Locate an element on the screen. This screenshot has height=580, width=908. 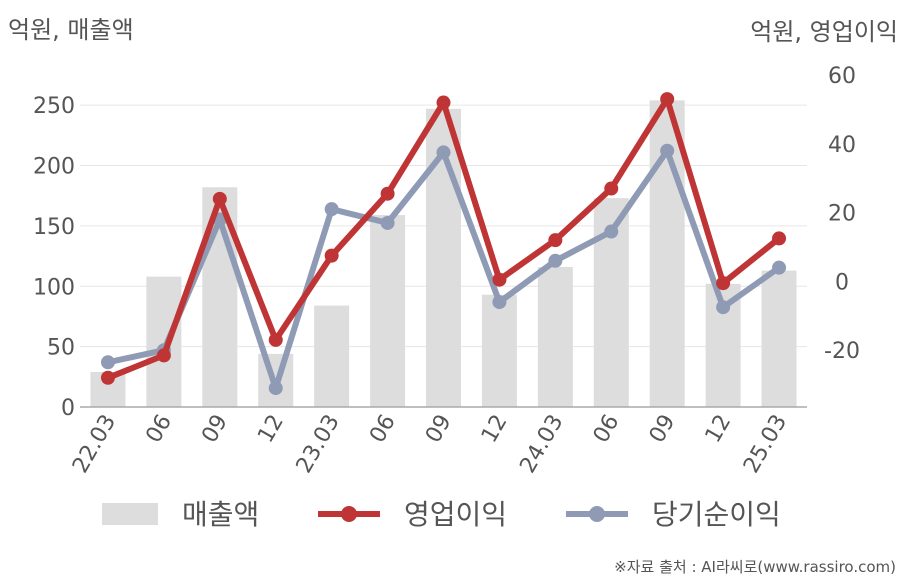
left-tick-label: 200 is located at coordinates (54, 167).